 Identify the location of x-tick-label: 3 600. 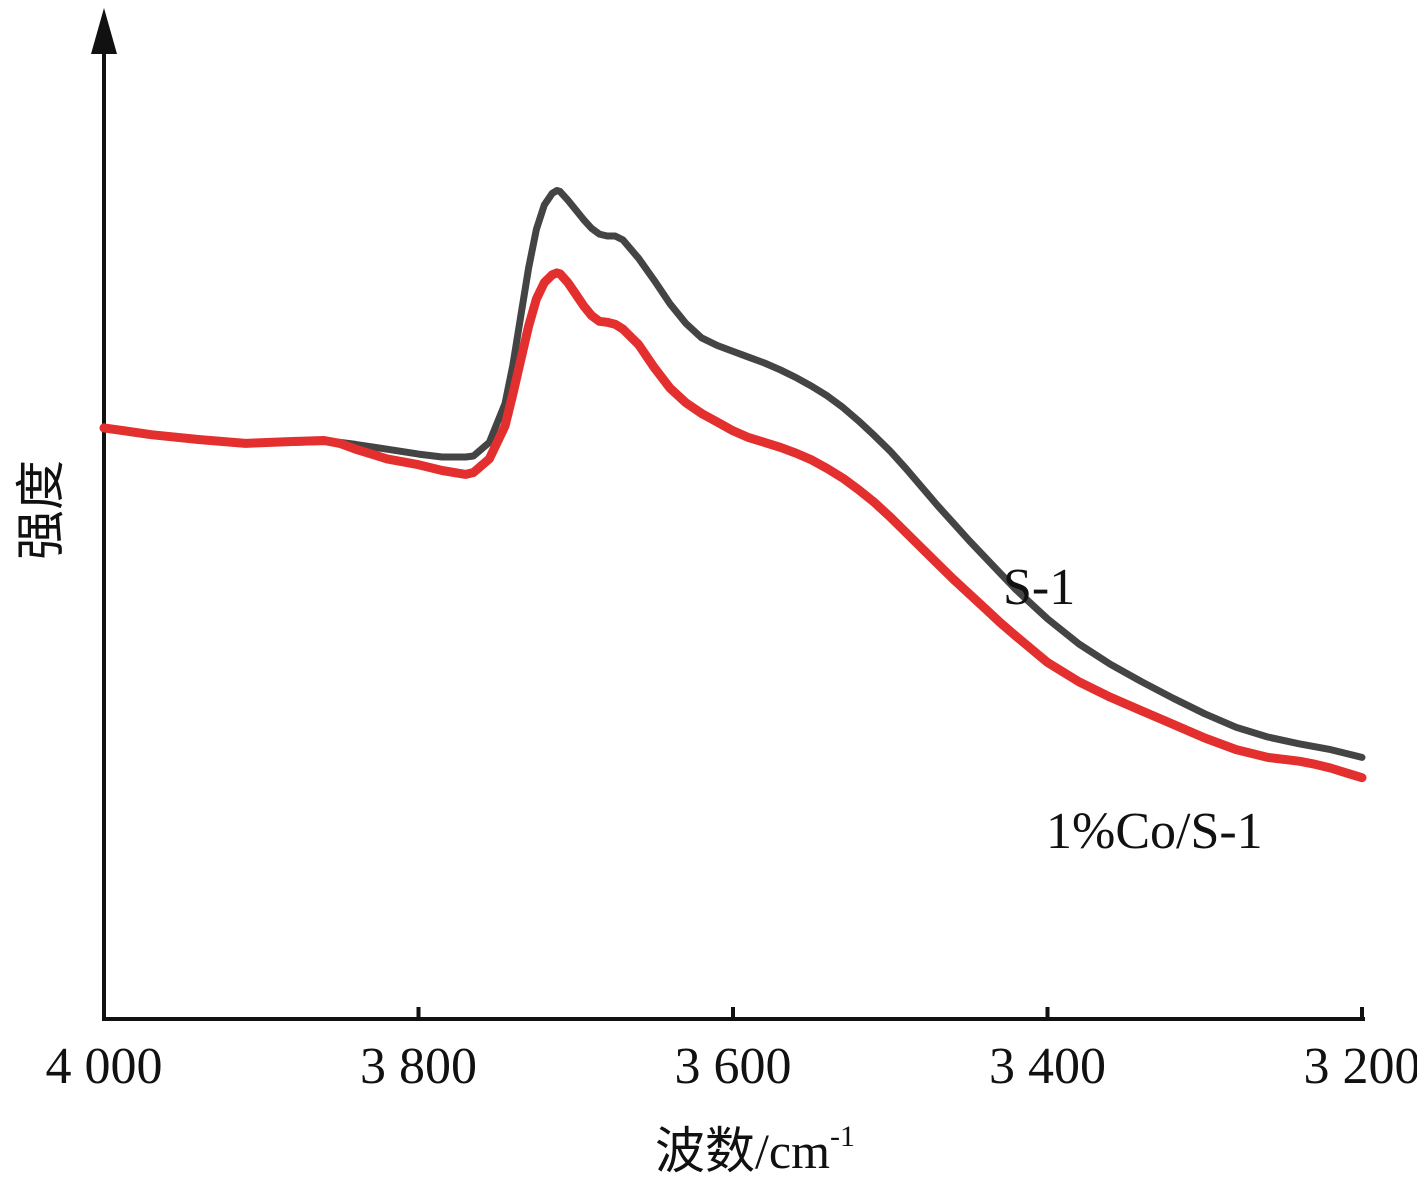
(733, 1066).